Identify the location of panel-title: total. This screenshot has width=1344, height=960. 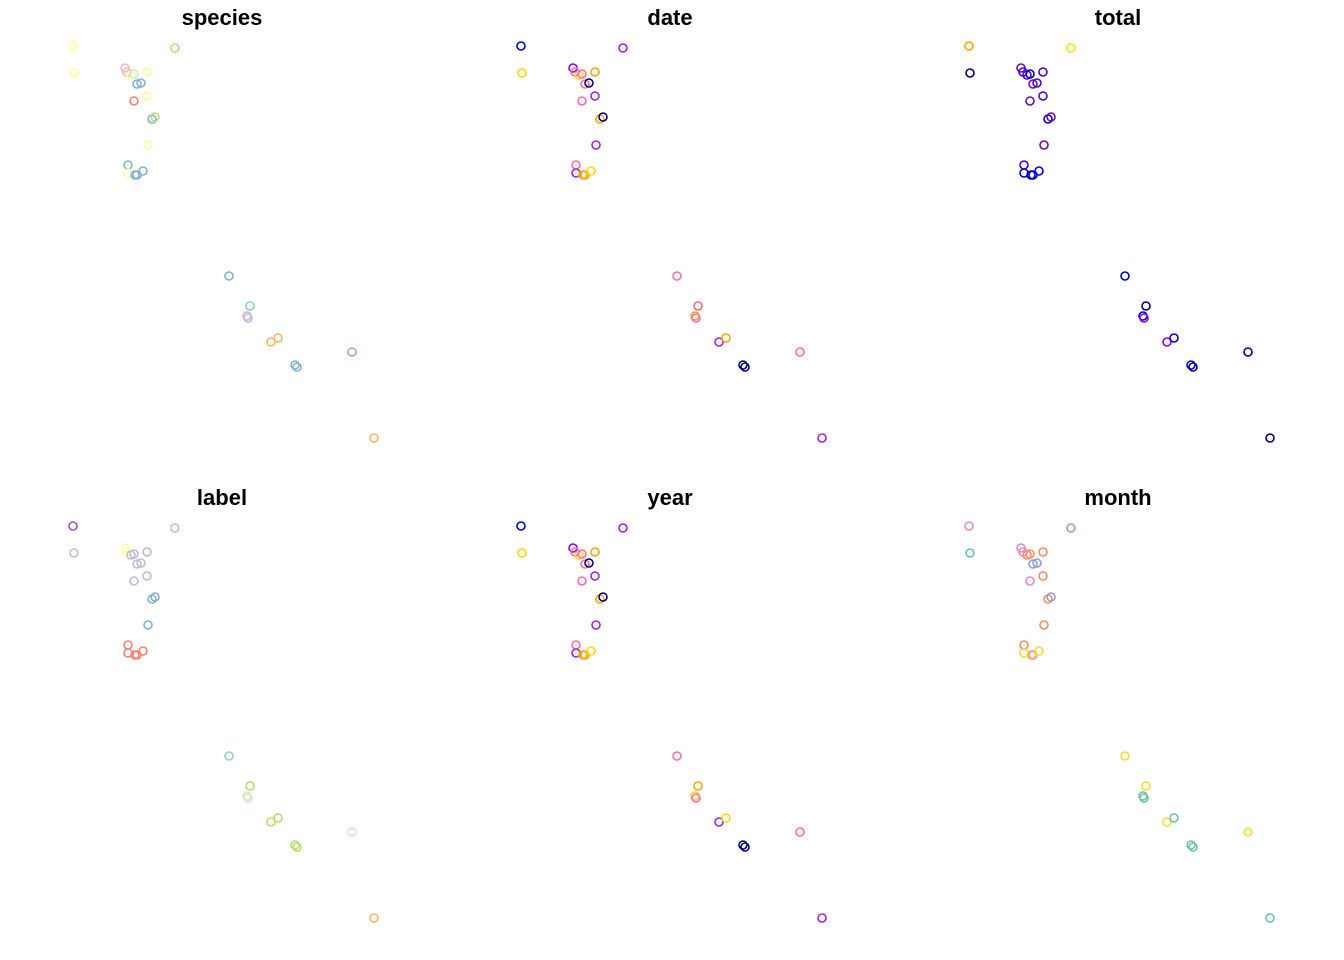
(1118, 17).